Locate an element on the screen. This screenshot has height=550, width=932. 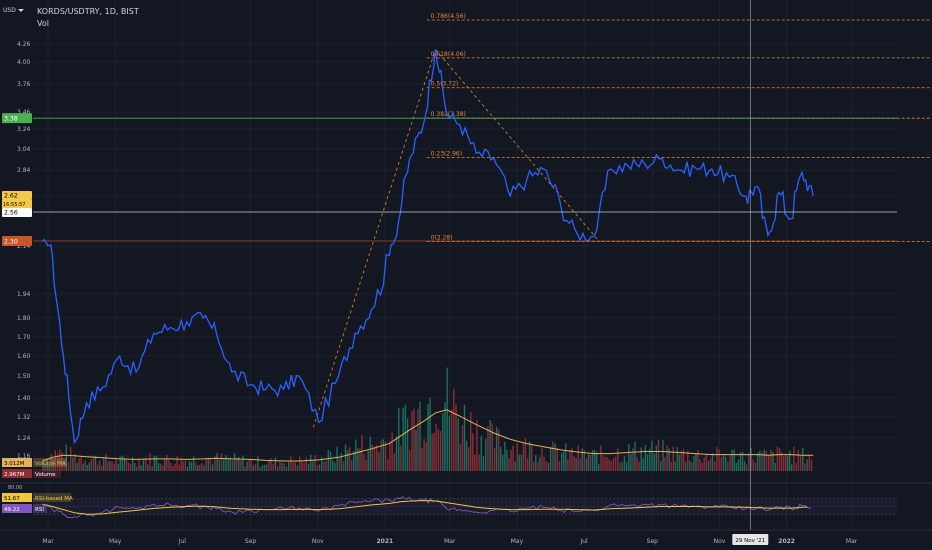
crosshair-date: 29 Nov '21 is located at coordinates (750, 541).